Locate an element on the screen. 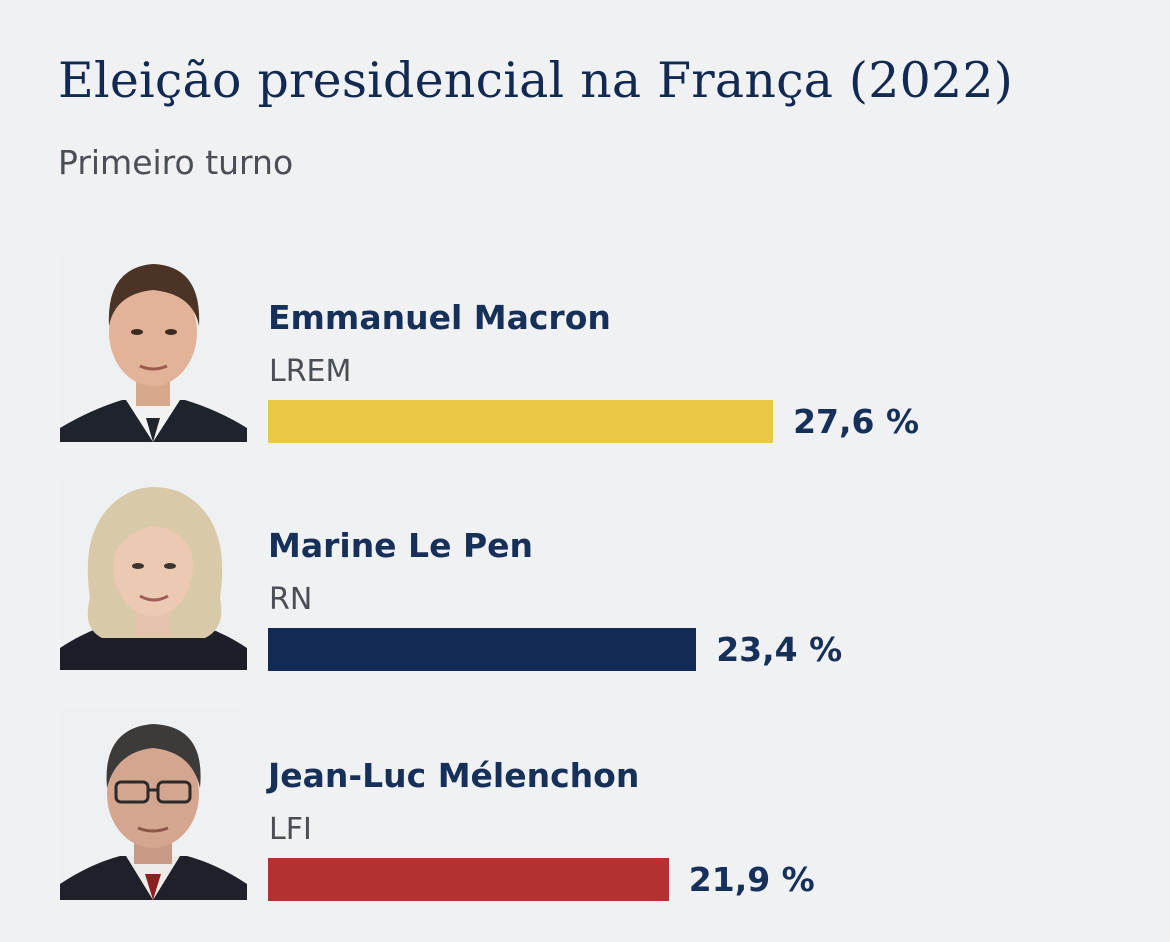 This screenshot has height=942, width=1170. portrait-macron is located at coordinates (153, 346).